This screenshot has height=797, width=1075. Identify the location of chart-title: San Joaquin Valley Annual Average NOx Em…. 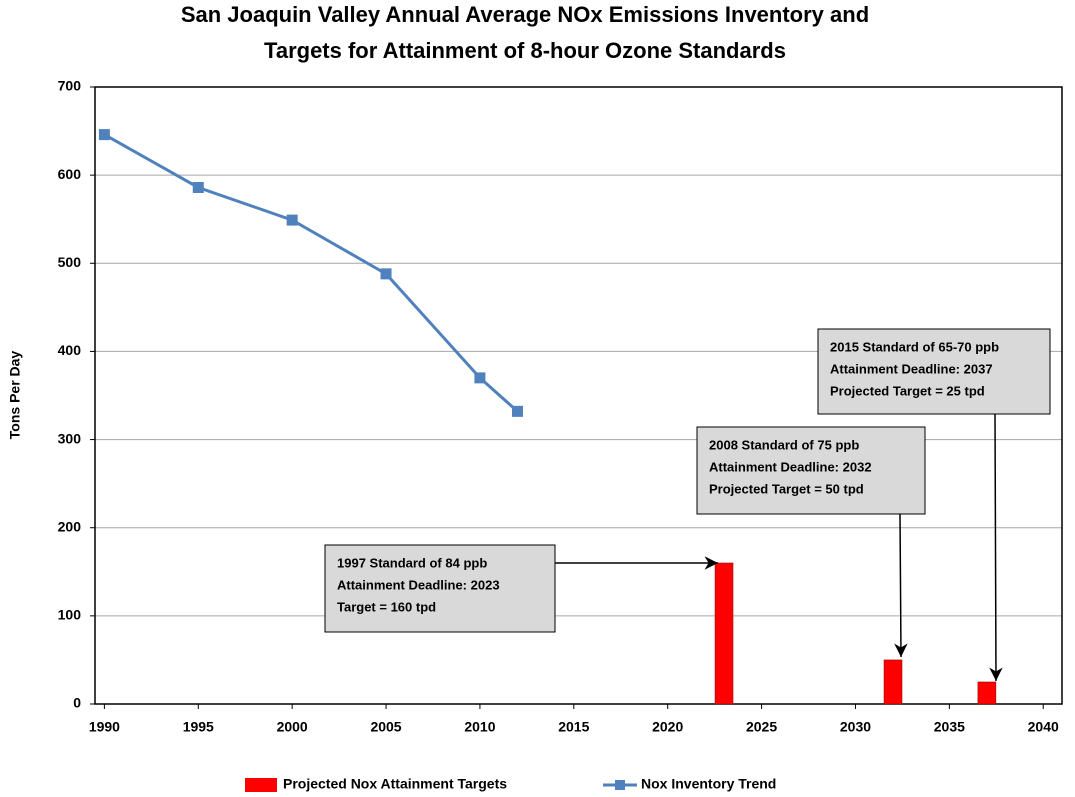
(525, 14).